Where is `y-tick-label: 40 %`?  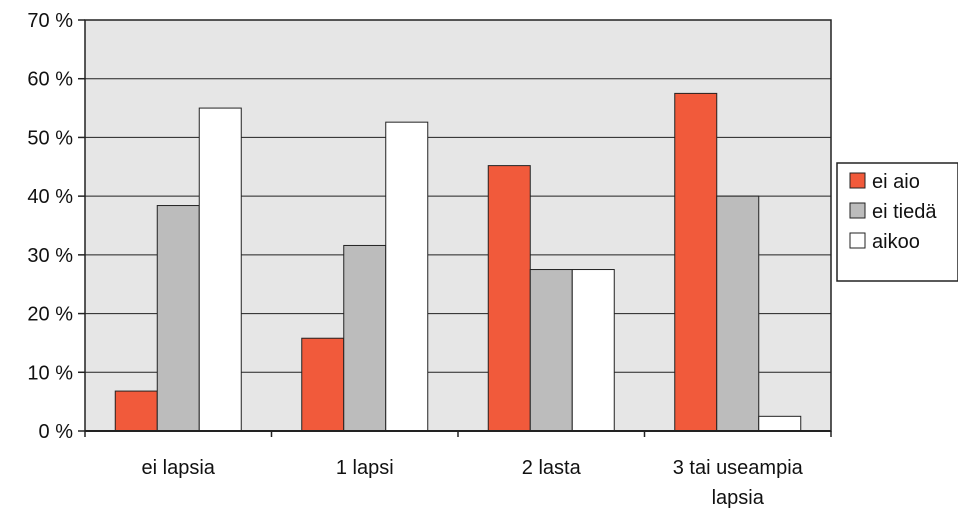
y-tick-label: 40 % is located at coordinates (50, 197).